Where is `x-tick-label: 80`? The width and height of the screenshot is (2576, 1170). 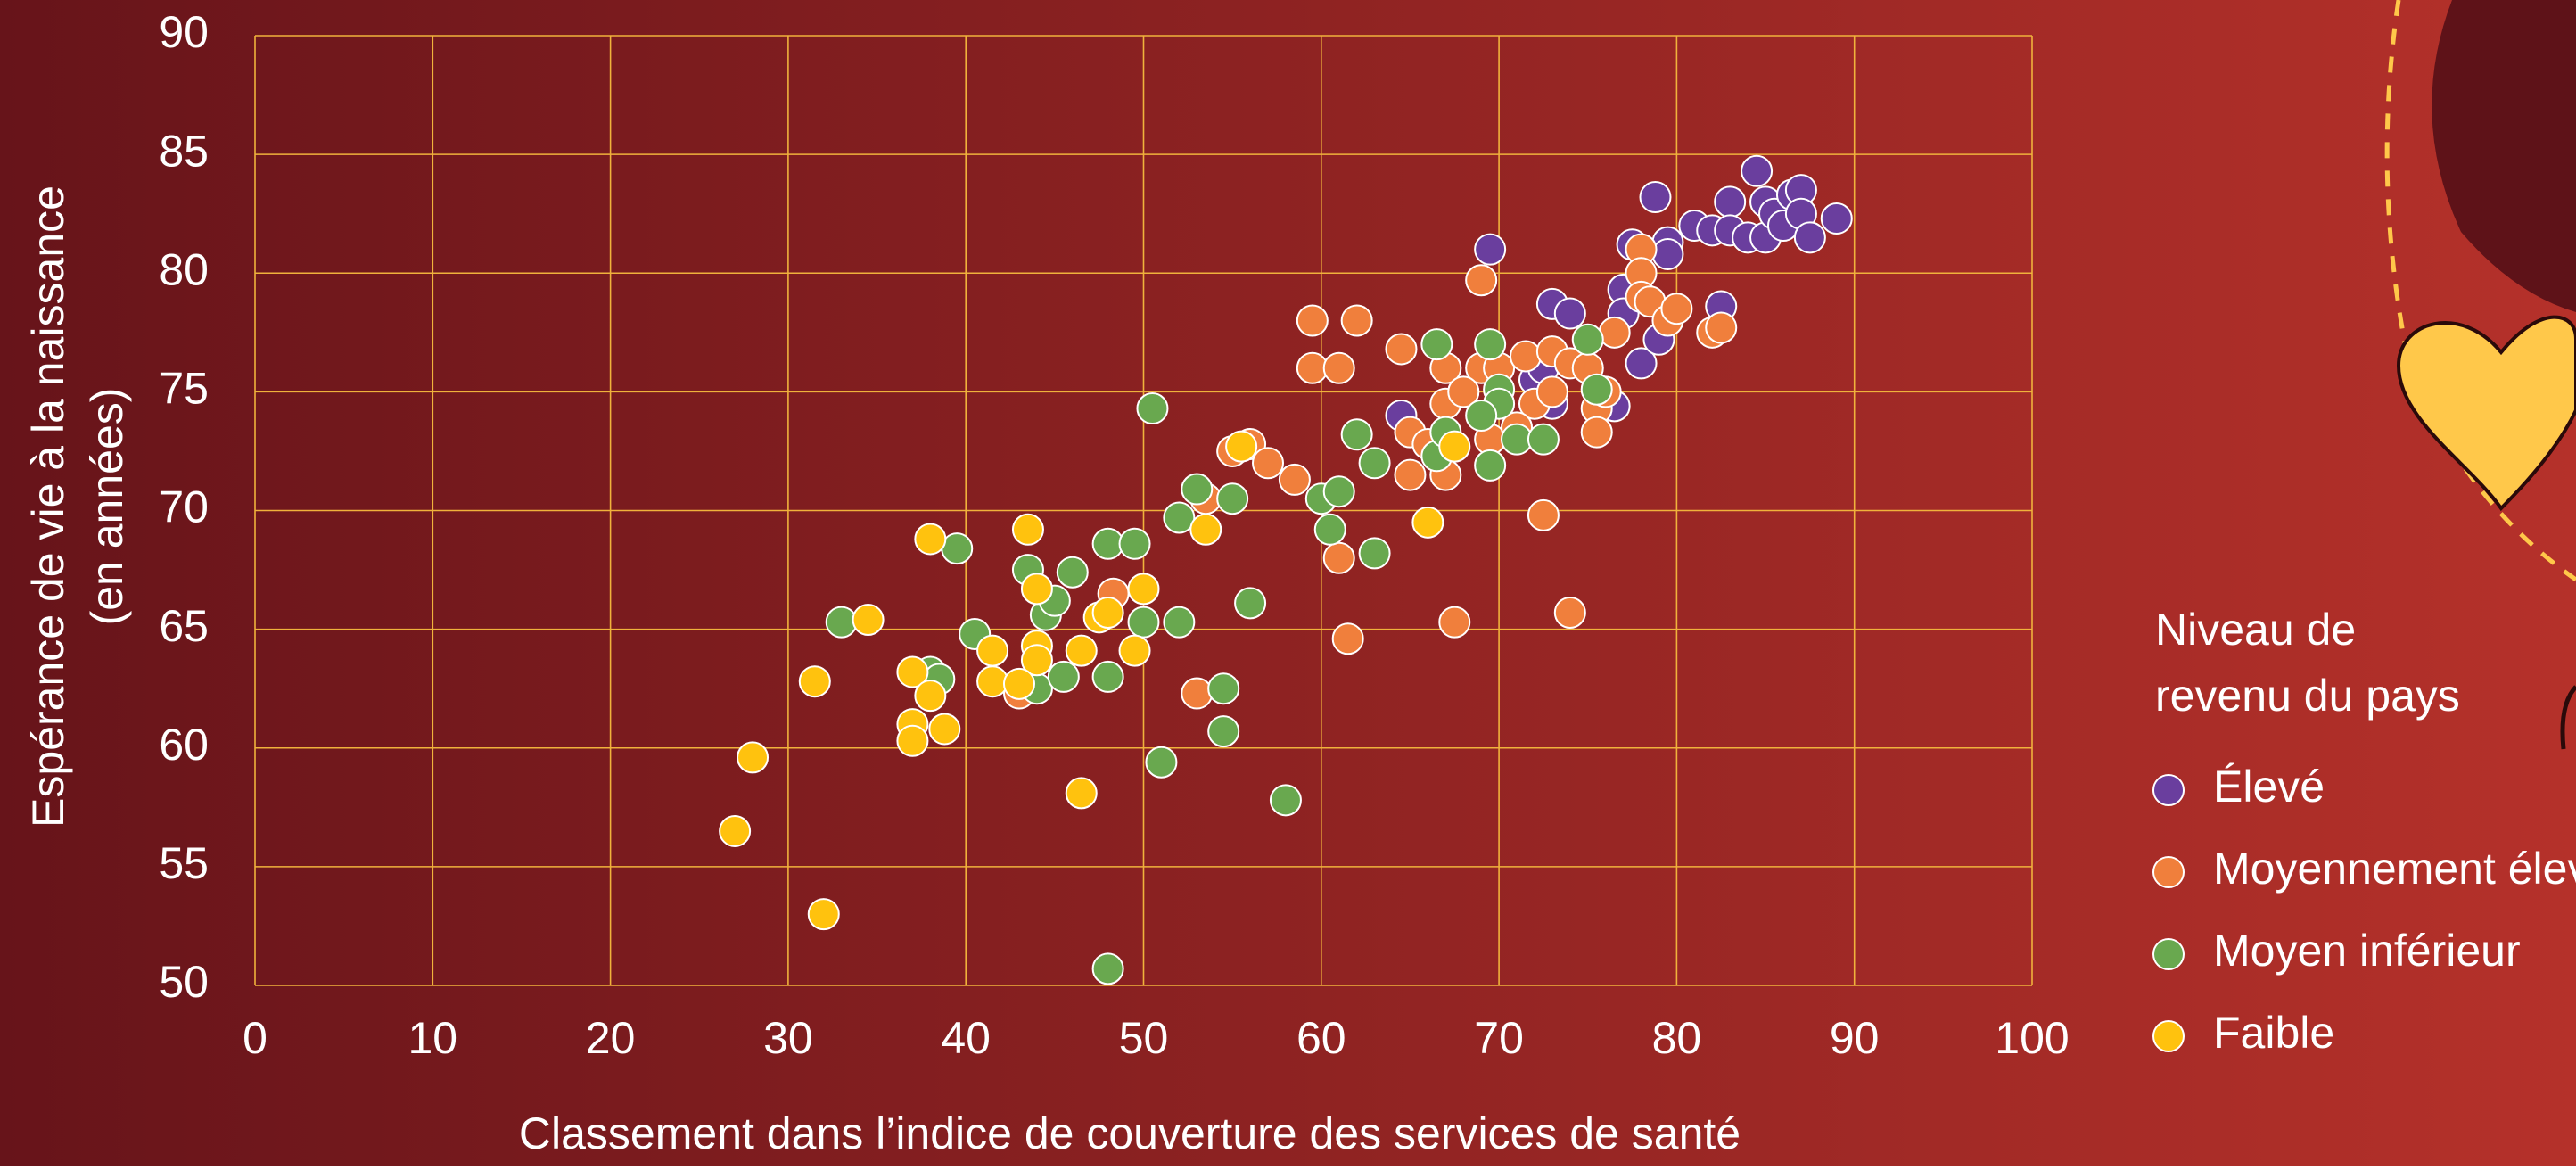 x-tick-label: 80 is located at coordinates (1677, 1038).